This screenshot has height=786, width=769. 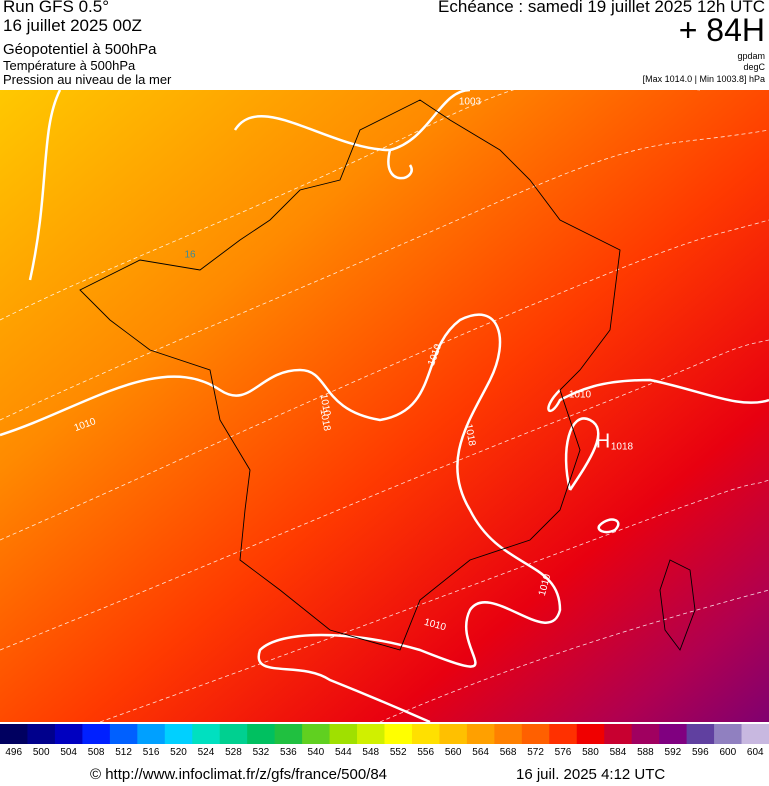 What do you see at coordinates (700, 752) in the screenshot?
I see `colorbar-tick-label: 596` at bounding box center [700, 752].